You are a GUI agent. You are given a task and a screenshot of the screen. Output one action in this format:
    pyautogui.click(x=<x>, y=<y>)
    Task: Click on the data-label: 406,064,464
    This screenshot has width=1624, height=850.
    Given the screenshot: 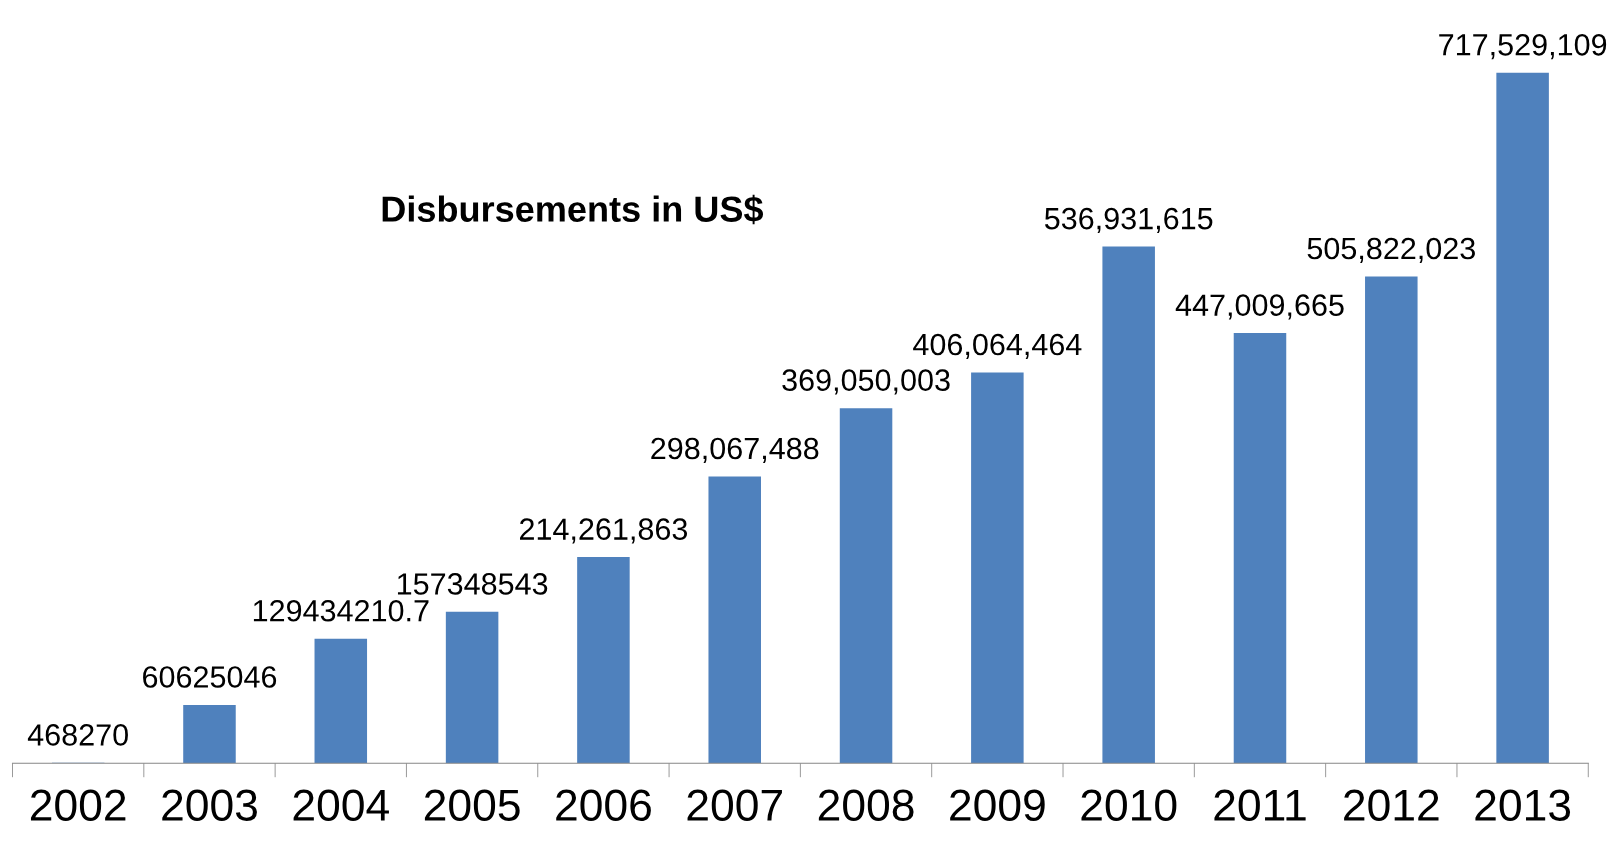 What is the action you would take?
    pyautogui.click(x=997, y=346)
    